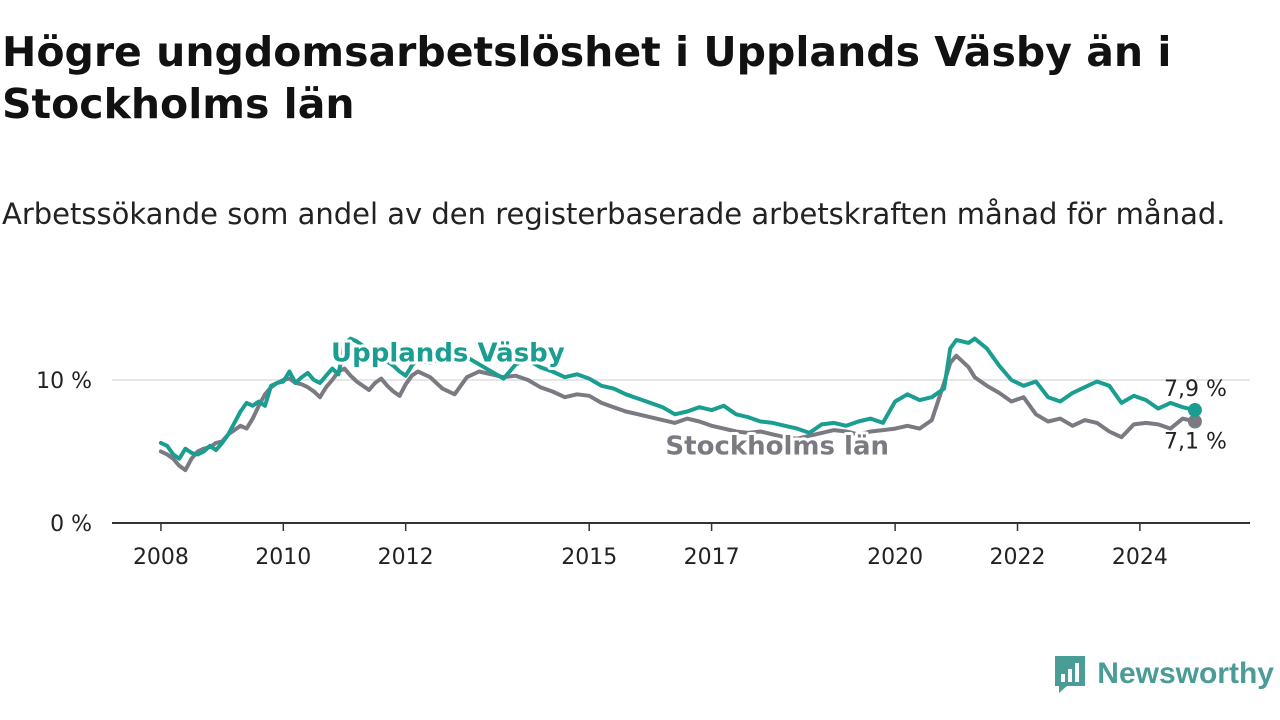 The image size is (1280, 720). Describe the element at coordinates (1194, 421) in the screenshot. I see `end-point-stockholms-lan` at that location.